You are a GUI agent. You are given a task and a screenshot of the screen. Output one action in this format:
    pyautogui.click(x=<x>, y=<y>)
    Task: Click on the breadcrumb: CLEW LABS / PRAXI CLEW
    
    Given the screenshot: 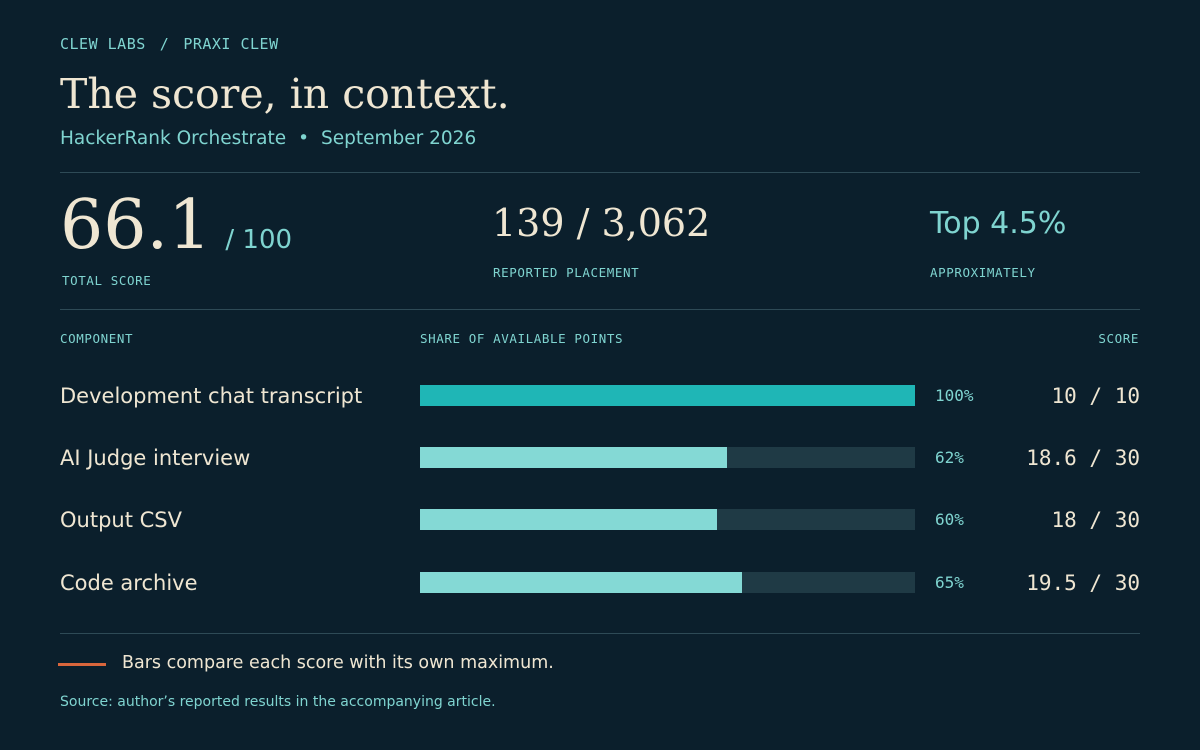 What is the action you would take?
    pyautogui.click(x=169, y=44)
    